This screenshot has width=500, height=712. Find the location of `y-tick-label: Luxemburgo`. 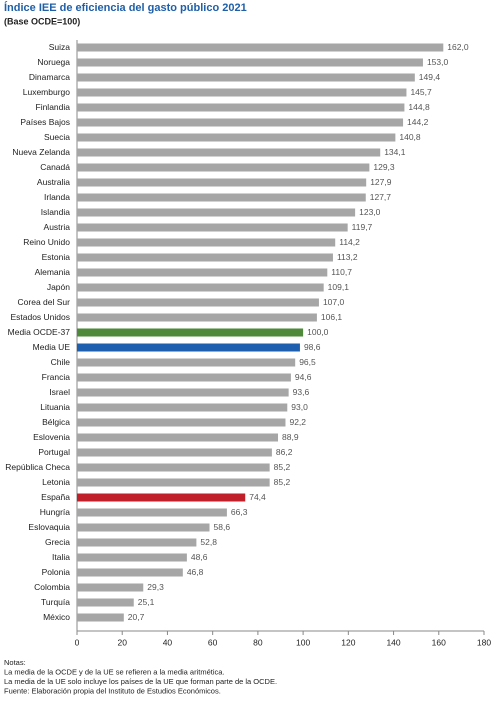

y-tick-label: Luxemburgo is located at coordinates (47, 92).